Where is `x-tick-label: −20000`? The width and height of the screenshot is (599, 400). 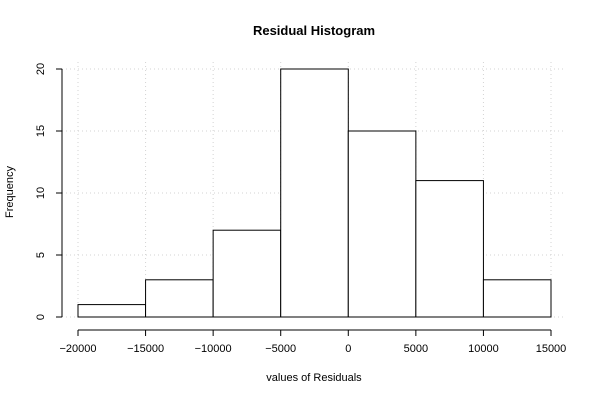 x-tick-label: −20000 is located at coordinates (77, 349).